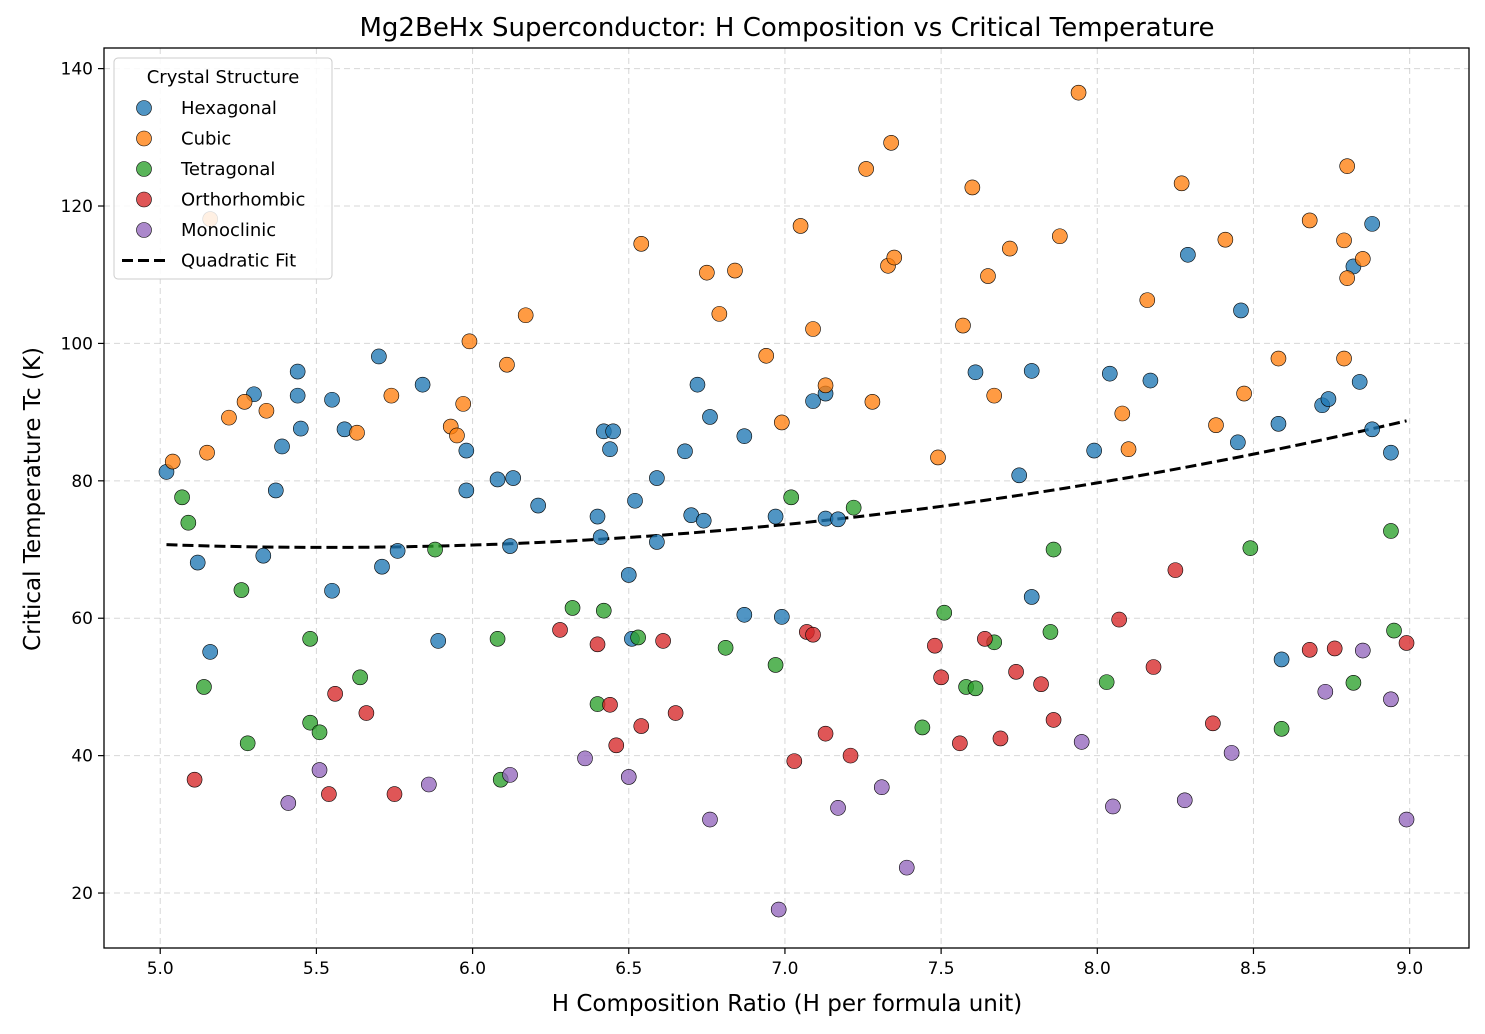 The width and height of the screenshot is (1485, 1034). Describe the element at coordinates (82, 757) in the screenshot. I see `y-tick-label: 40` at that location.